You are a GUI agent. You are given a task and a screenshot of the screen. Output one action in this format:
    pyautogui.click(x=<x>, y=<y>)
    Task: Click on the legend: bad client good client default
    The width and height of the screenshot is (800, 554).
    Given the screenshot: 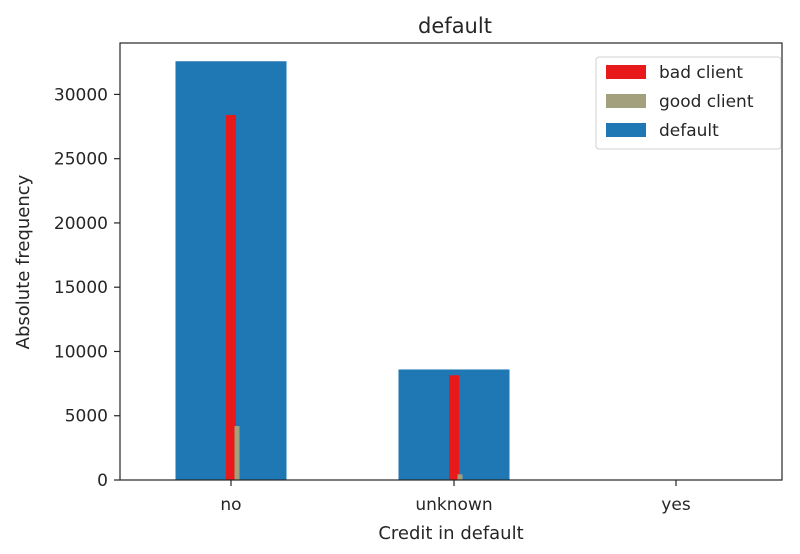 What is the action you would take?
    pyautogui.click(x=688, y=103)
    